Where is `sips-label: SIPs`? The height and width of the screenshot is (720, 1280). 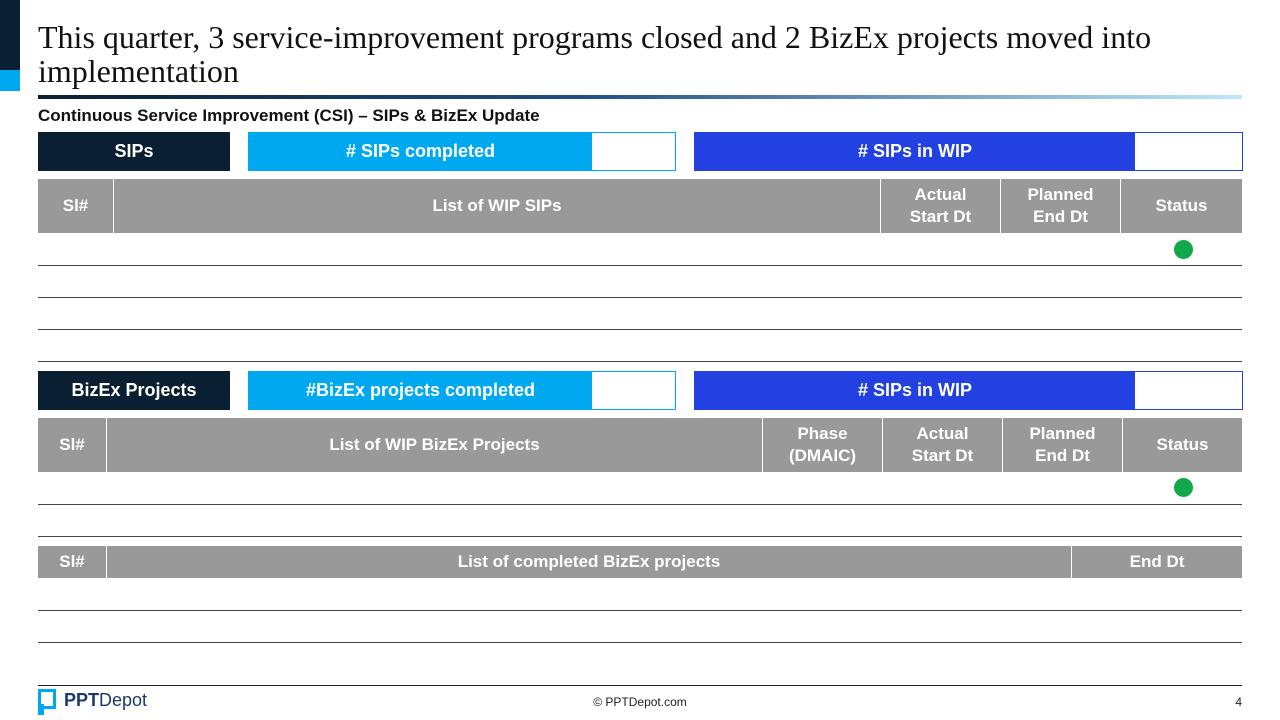 sips-label: SIPs is located at coordinates (134, 151).